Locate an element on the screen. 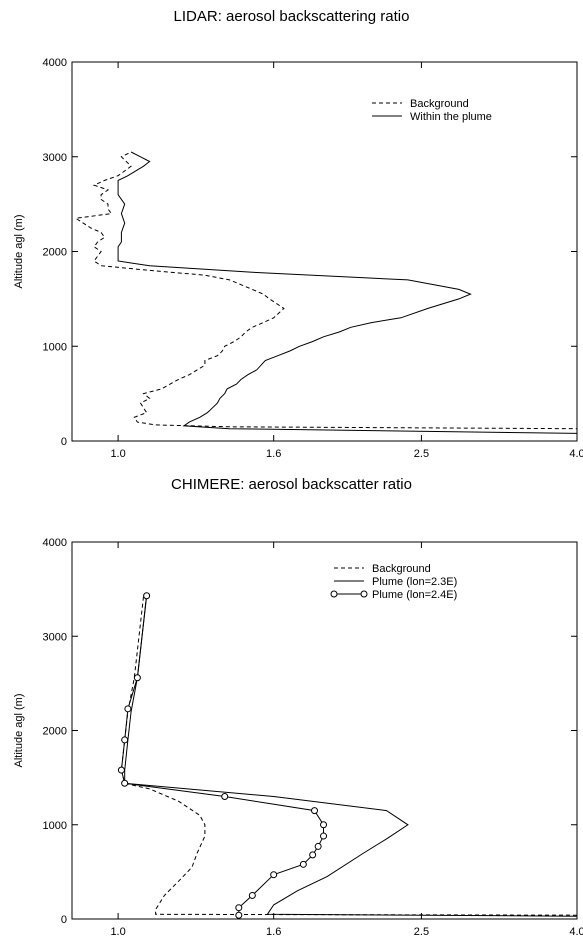 Image resolution: width=583 pixels, height=940 pixels. chart-title-lidar: LIDAR: aerosol backscattering ratio is located at coordinates (291, 16).